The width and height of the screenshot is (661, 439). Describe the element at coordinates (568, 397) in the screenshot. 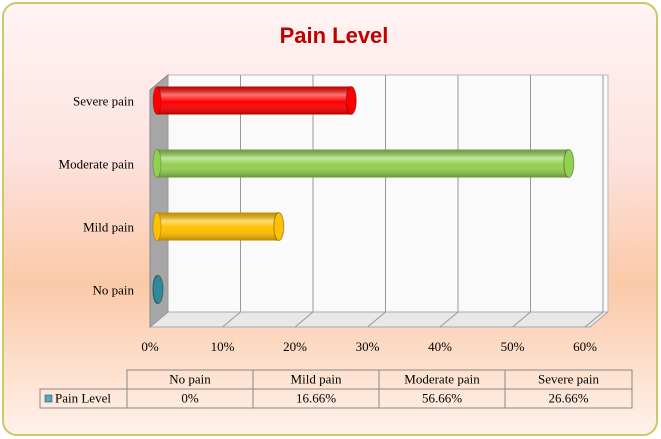

I see `table-cell: 26.66%` at that location.